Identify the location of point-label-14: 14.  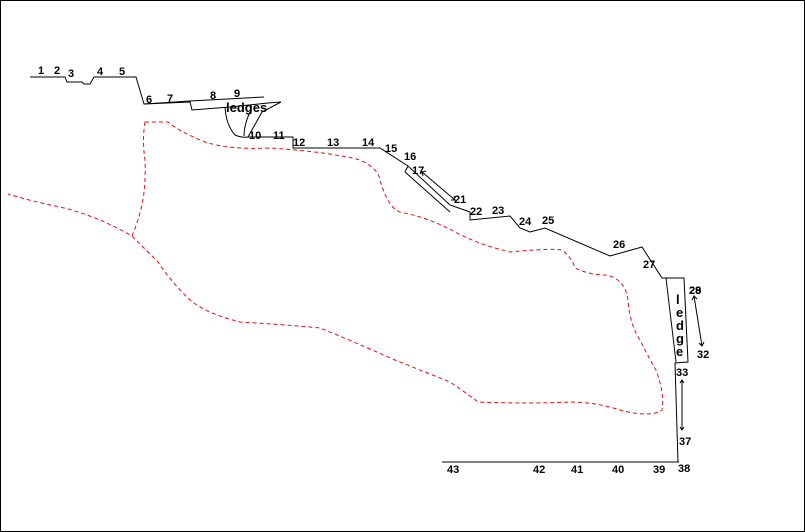
(368, 143).